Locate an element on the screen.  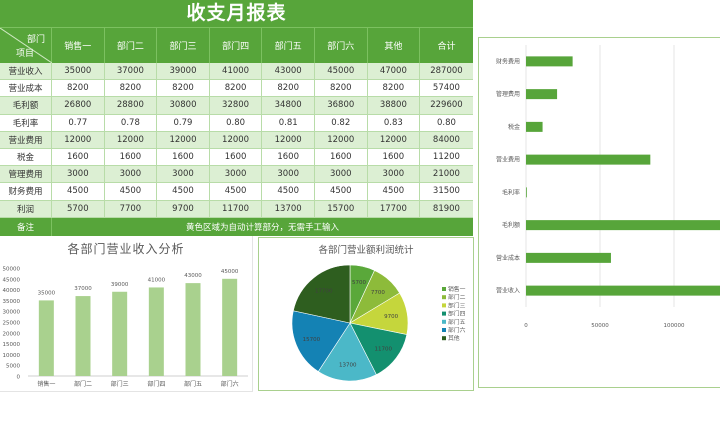
table-cell: 41000 is located at coordinates (236, 71).